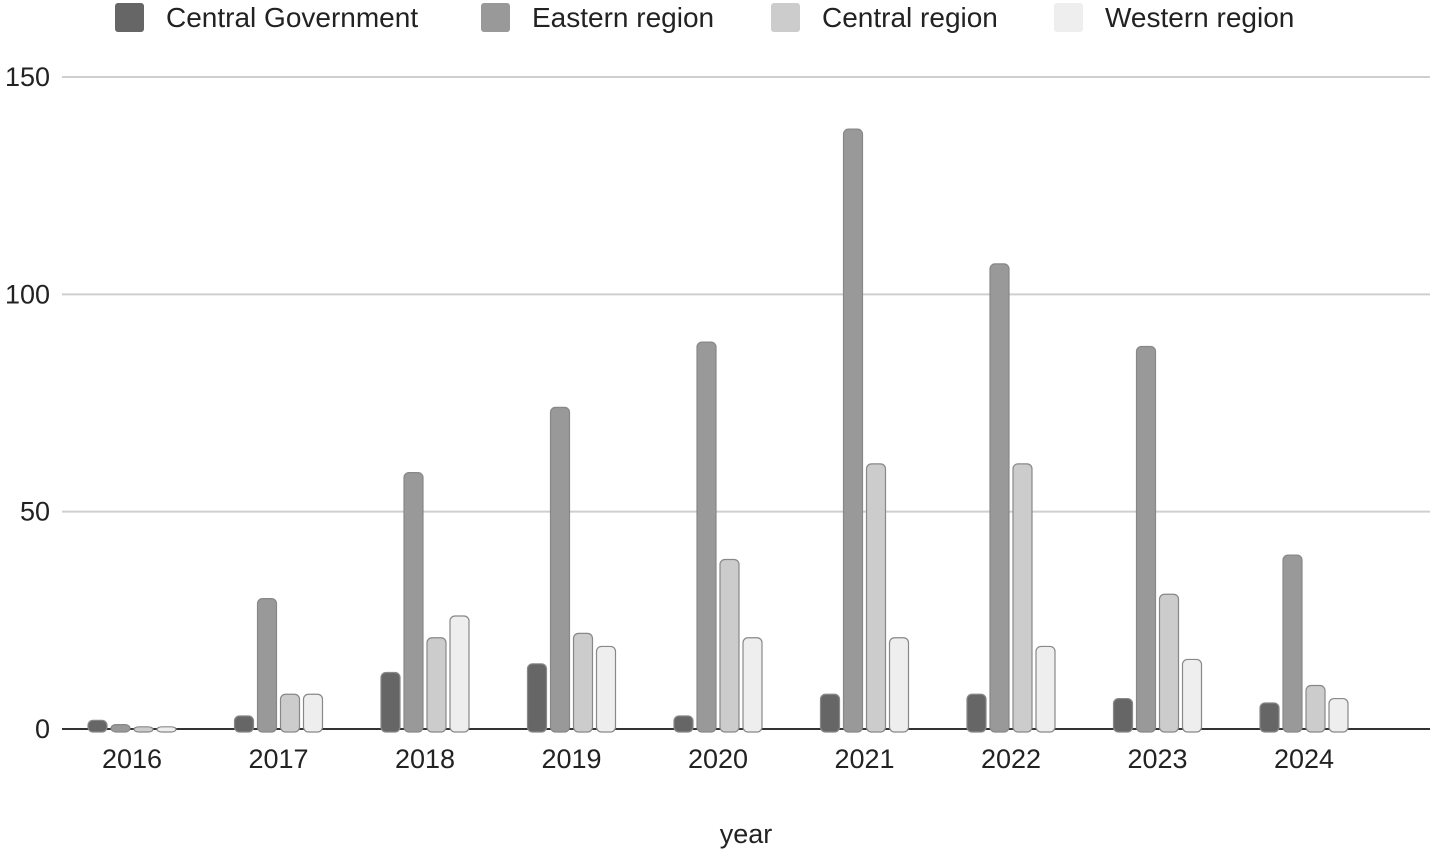 Image resolution: width=1431 pixels, height=850 pixels. Describe the element at coordinates (143, 729) in the screenshot. I see `bar-central-region-2016` at that location.